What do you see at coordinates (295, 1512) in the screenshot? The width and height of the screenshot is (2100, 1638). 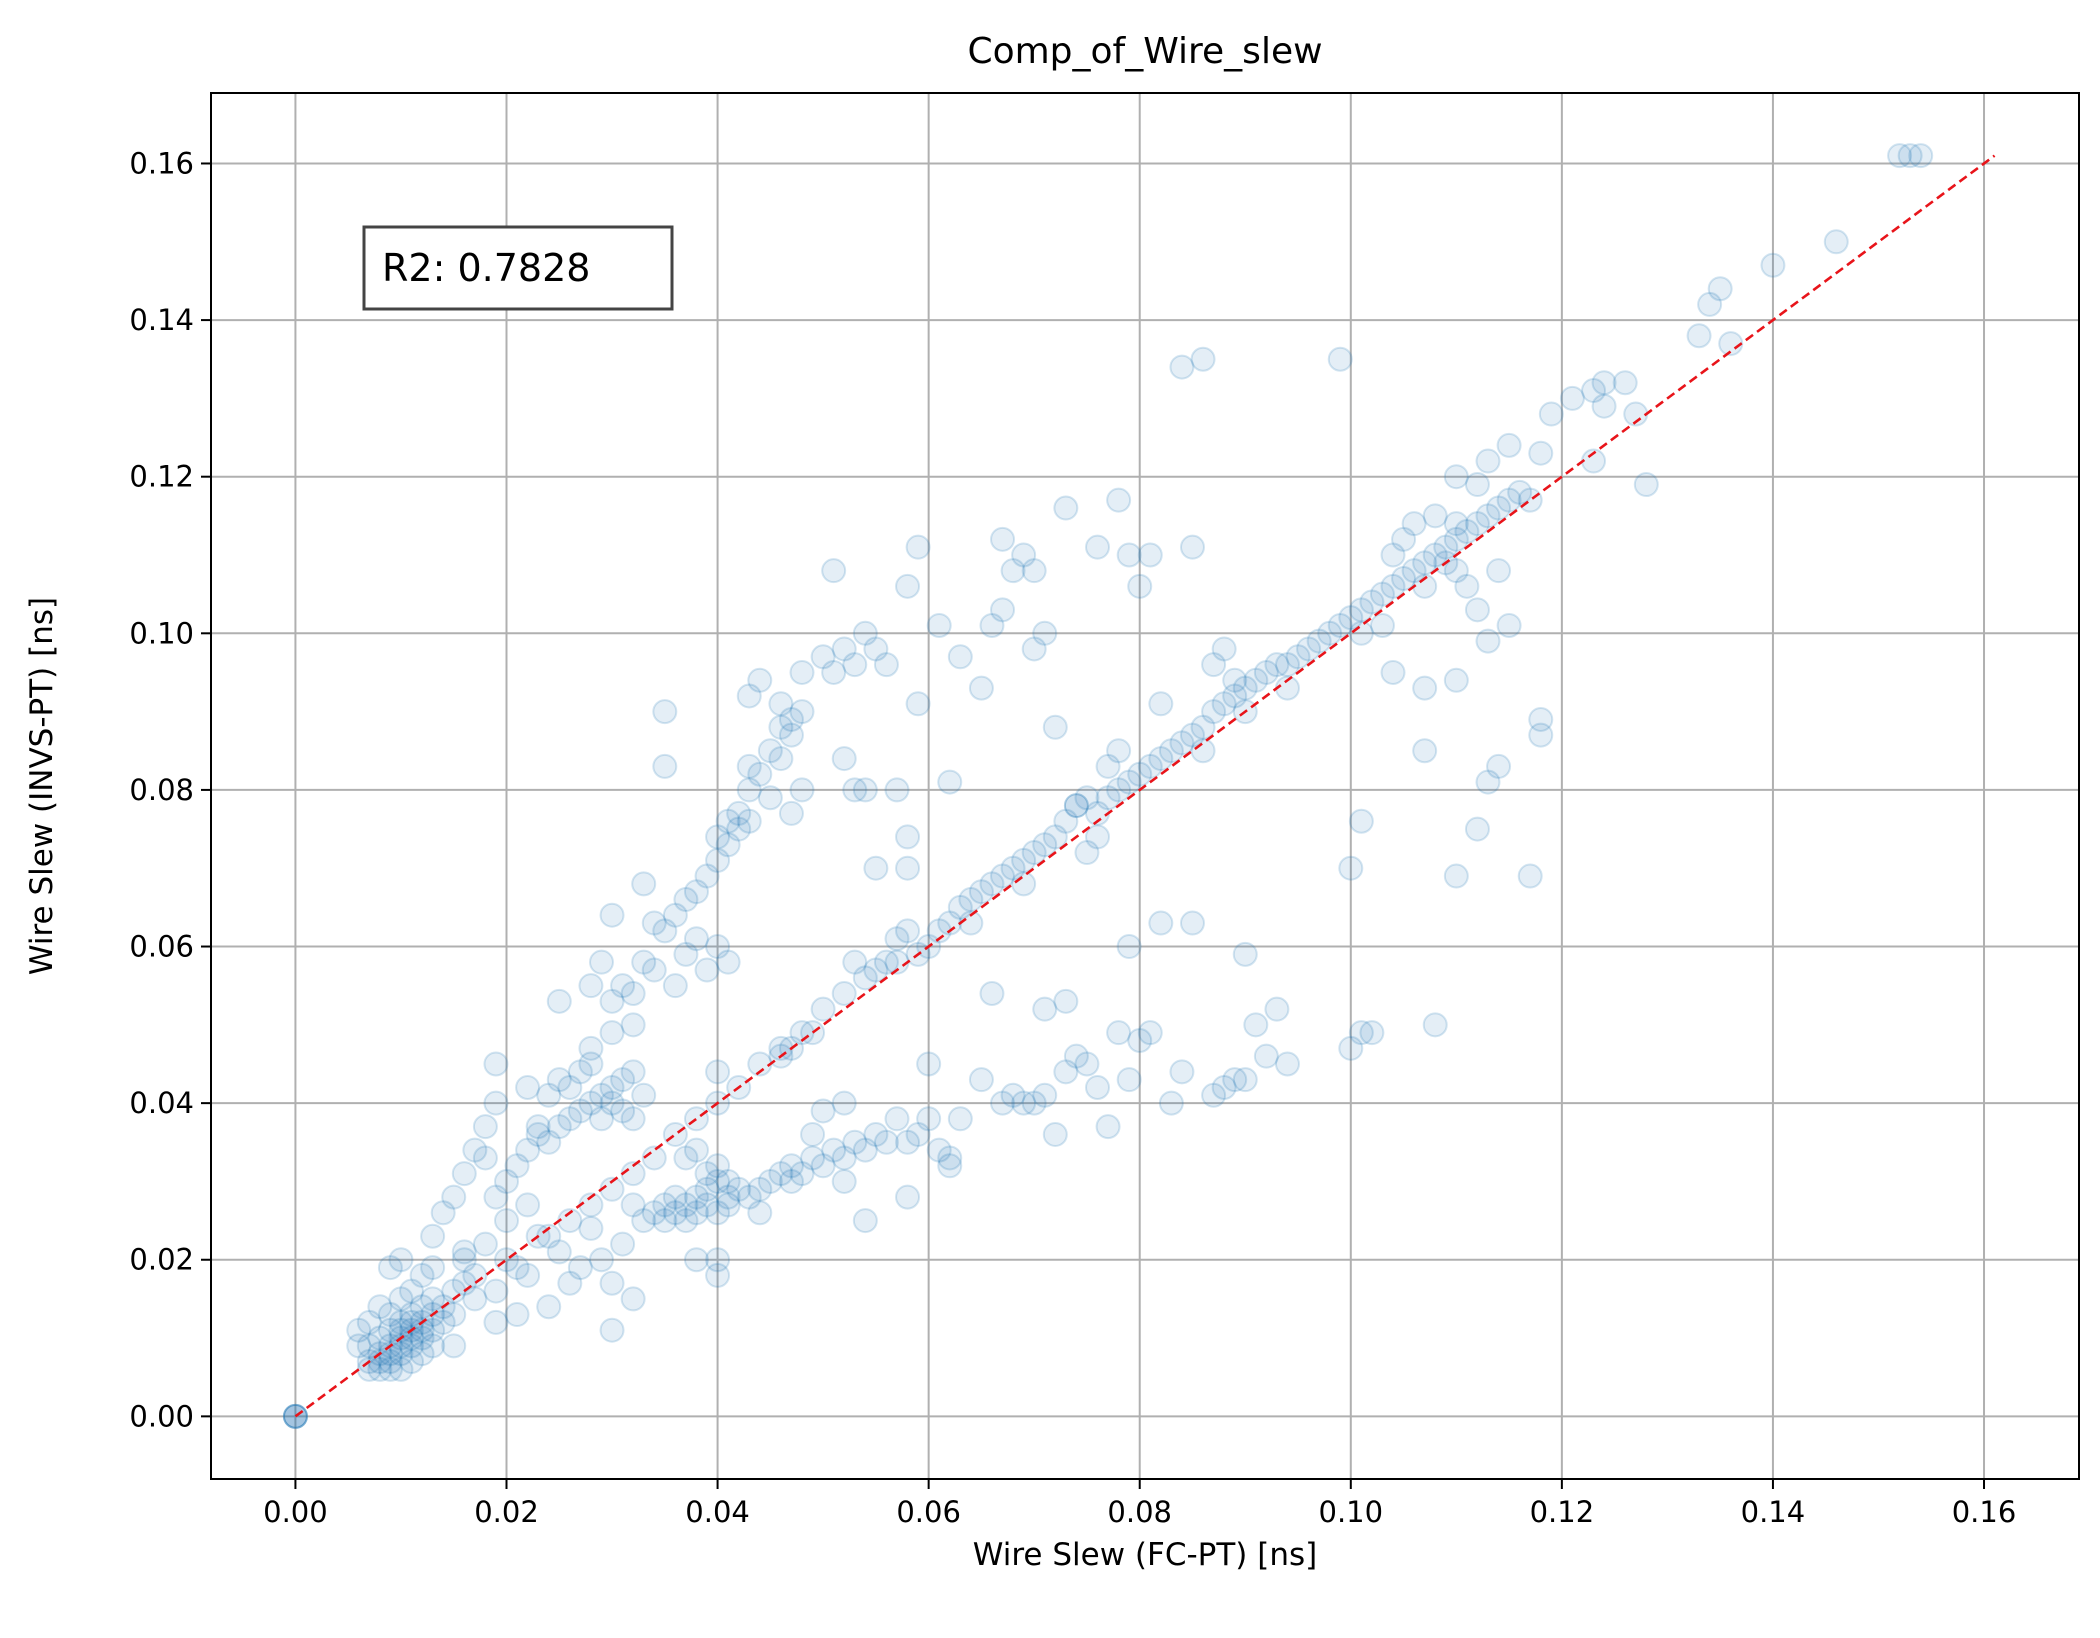 I see `x-tick-label: 0.00` at bounding box center [295, 1512].